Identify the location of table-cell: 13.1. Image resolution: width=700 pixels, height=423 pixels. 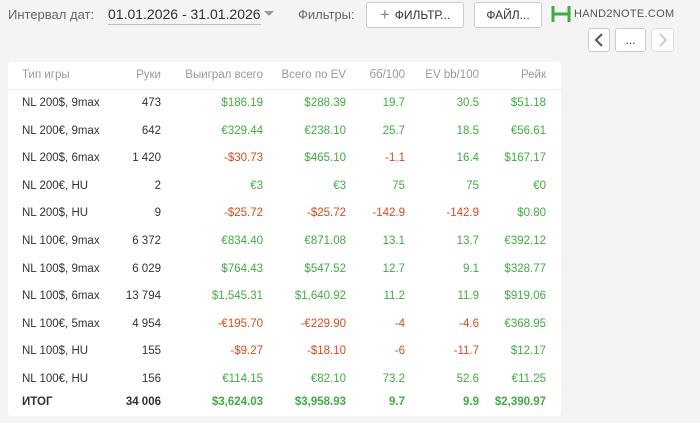
(393, 241).